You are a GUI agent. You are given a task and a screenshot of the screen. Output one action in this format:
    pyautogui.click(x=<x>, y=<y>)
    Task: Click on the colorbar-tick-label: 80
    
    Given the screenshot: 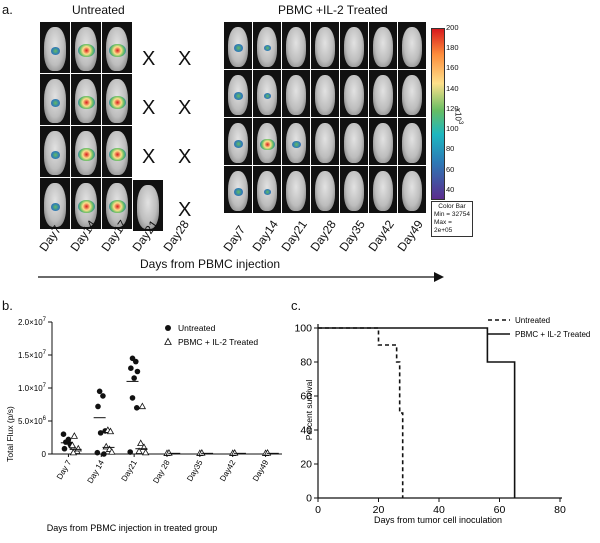 What is the action you would take?
    pyautogui.click(x=450, y=149)
    